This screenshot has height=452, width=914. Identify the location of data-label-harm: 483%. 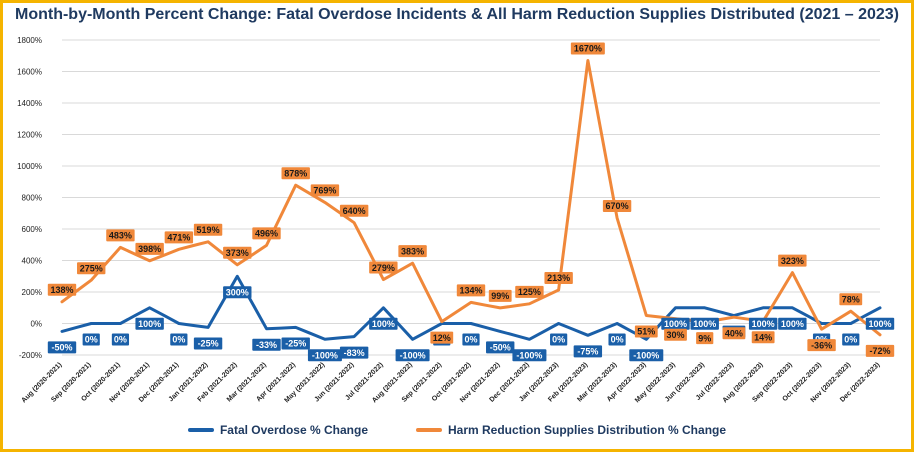
(120, 236).